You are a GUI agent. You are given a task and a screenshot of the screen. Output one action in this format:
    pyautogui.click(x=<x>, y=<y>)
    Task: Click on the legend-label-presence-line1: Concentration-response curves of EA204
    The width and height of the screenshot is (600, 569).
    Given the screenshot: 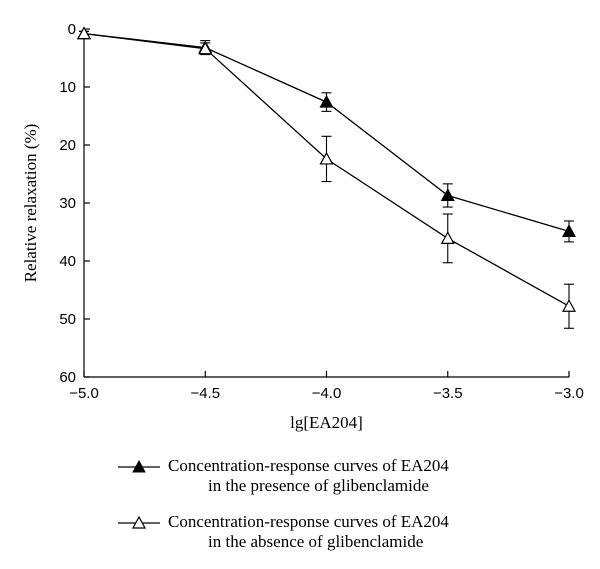 What is the action you would take?
    pyautogui.click(x=308, y=465)
    